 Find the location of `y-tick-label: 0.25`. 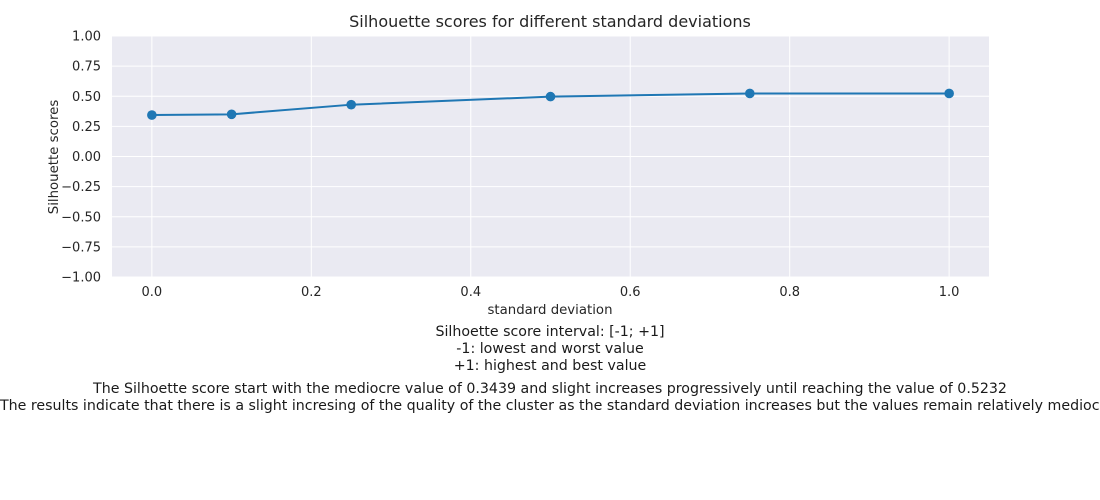

y-tick-label: 0.25 is located at coordinates (86, 127).